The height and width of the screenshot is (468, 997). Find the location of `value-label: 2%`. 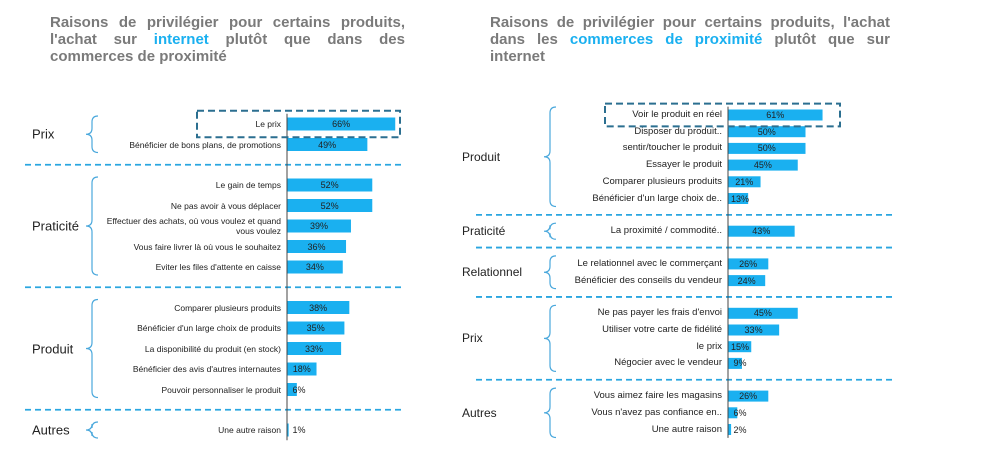

value-label: 2% is located at coordinates (740, 429).